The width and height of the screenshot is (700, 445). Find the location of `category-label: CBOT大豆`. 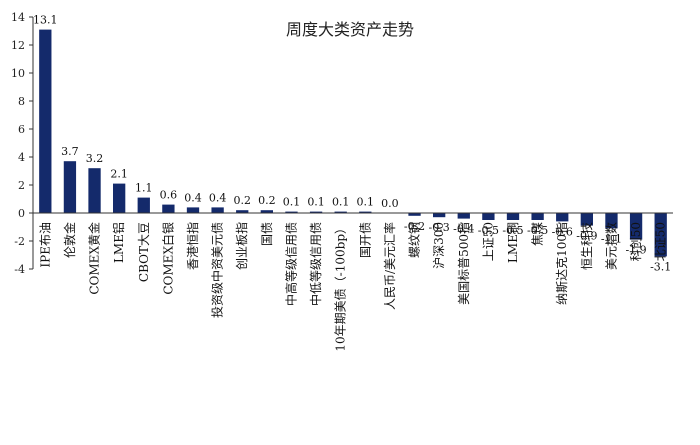

category-label: CBOT大豆 is located at coordinates (144, 252).